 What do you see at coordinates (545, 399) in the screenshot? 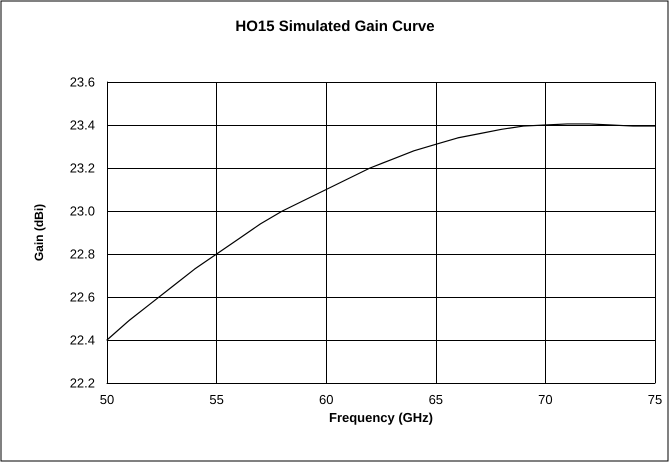
I see `x-tick-label: 70` at bounding box center [545, 399].